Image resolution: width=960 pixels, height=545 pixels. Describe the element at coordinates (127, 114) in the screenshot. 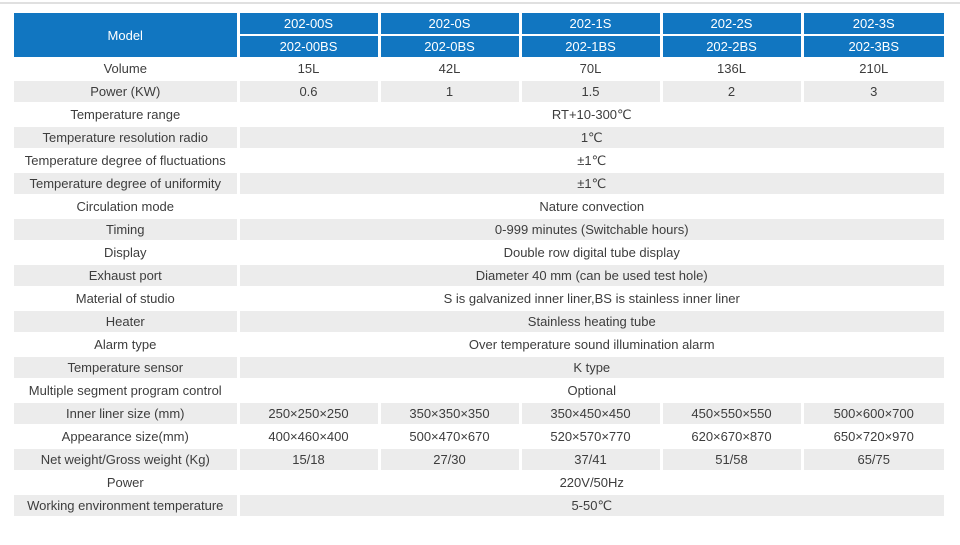

I see `row-label-cell: Temperature range` at that location.